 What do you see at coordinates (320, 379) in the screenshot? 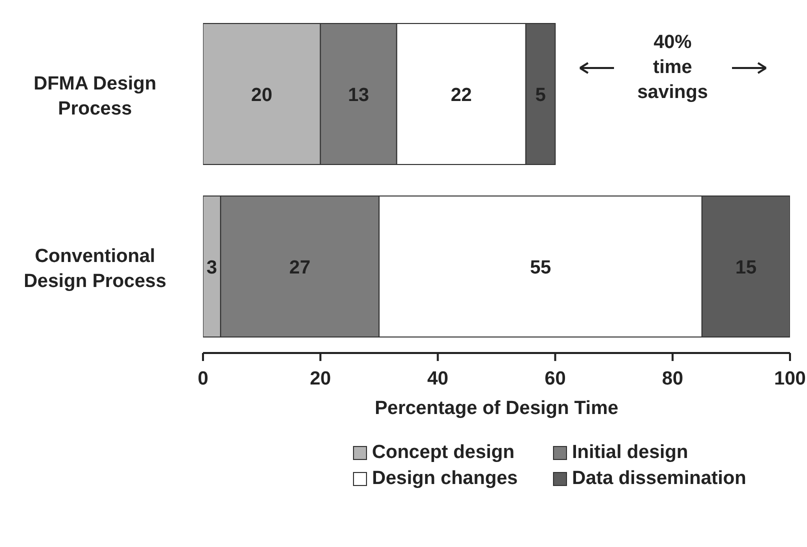
I see `x-tick-label: 20` at bounding box center [320, 379].